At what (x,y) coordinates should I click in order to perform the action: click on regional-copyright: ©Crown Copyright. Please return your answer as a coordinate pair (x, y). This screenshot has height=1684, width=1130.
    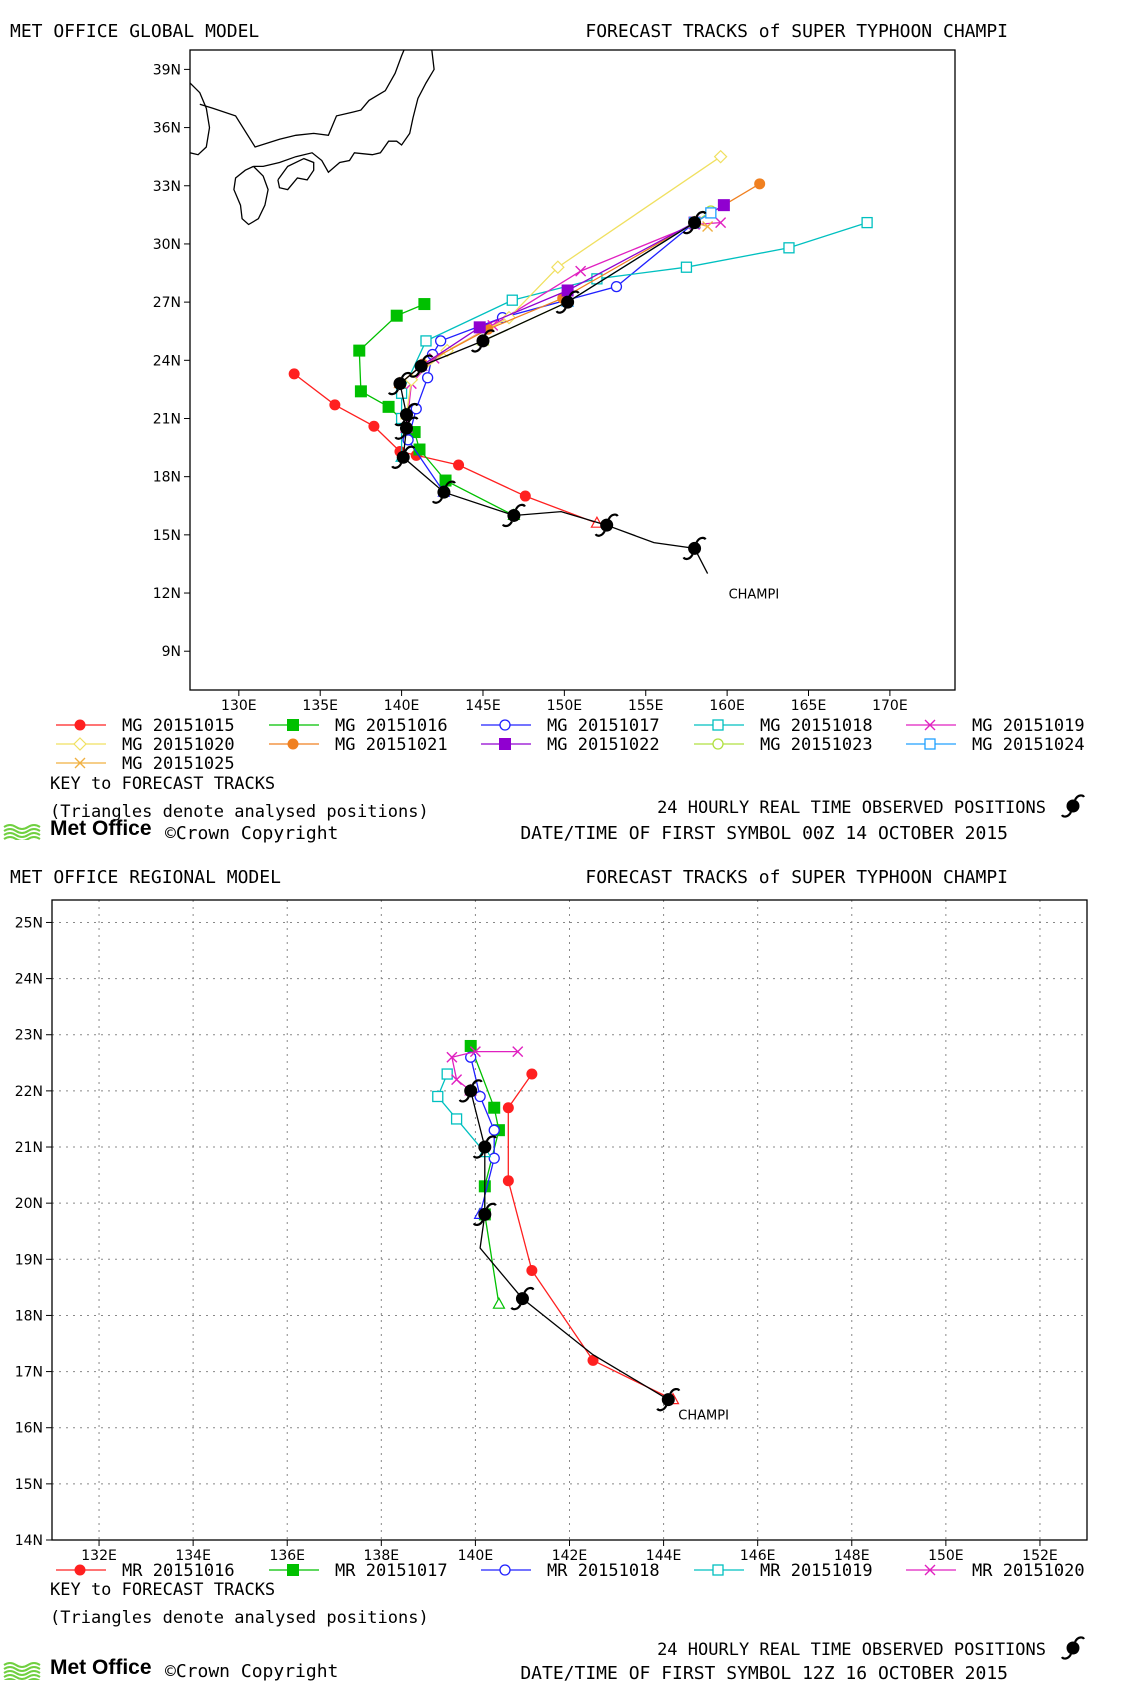
    Looking at the image, I should click on (252, 1671).